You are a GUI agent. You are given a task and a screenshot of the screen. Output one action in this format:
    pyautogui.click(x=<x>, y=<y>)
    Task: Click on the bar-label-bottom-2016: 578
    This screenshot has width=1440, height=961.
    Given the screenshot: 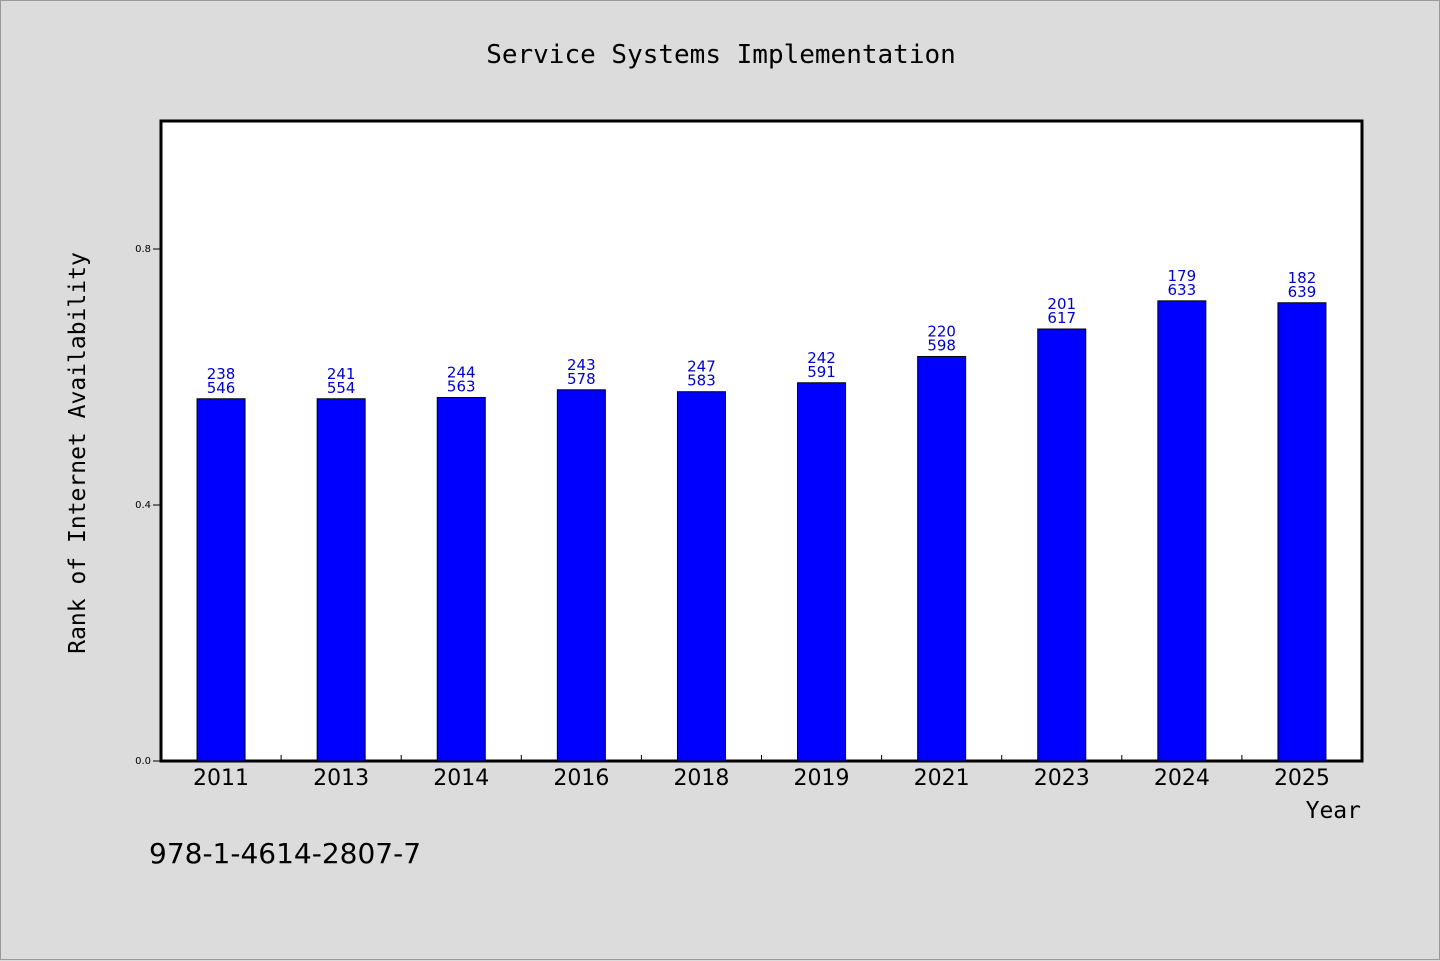 What is the action you would take?
    pyautogui.click(x=581, y=379)
    